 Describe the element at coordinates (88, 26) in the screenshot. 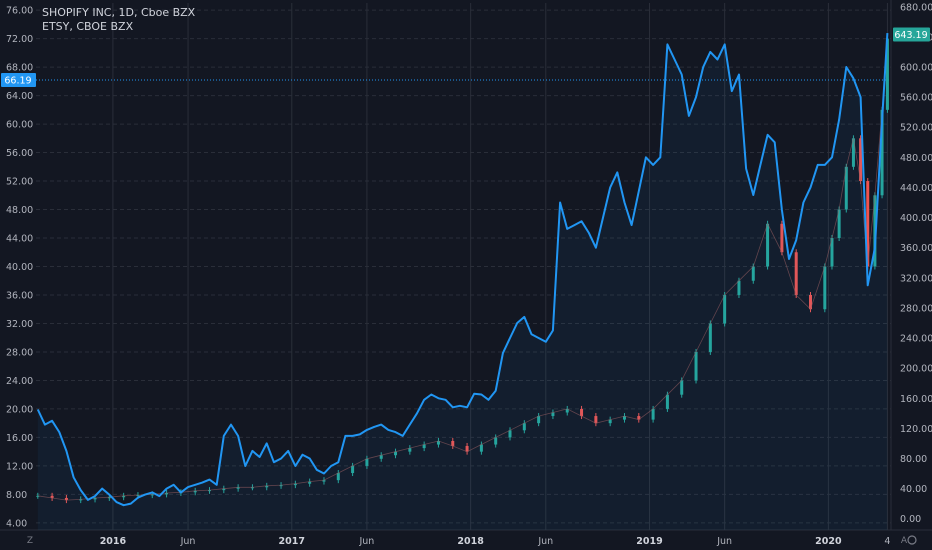

I see `legend-secondary-symbol: ETSY, CBOE BZX` at that location.